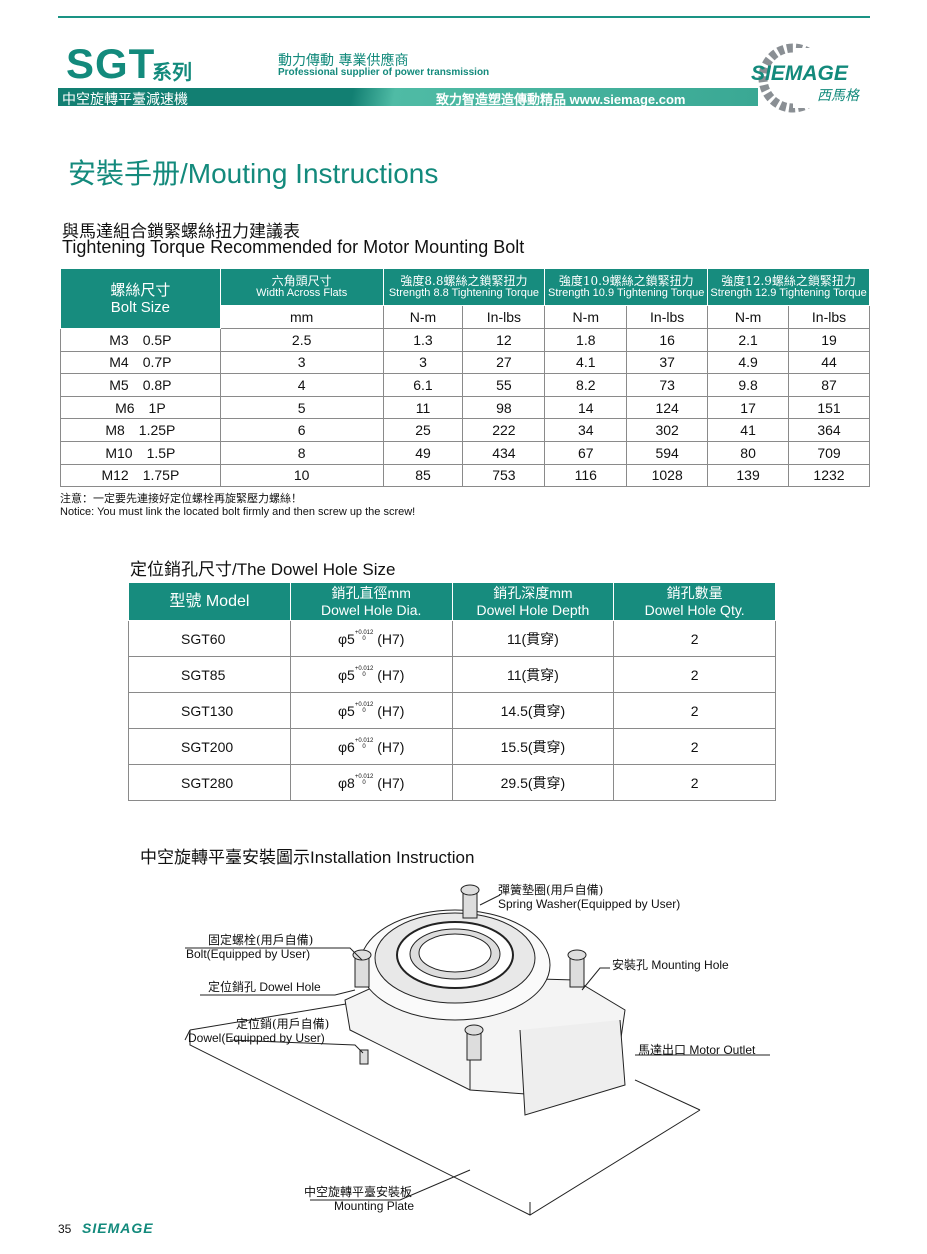  What do you see at coordinates (829, 407) in the screenshot?
I see `table-cell: 151` at bounding box center [829, 407].